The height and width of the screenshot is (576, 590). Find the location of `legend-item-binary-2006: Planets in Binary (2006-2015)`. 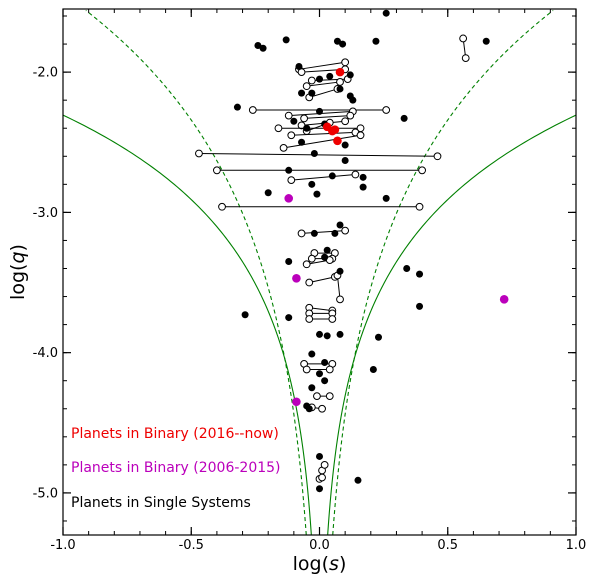

legend-item-binary-2006: Planets in Binary (2006-2015) is located at coordinates (176, 468).